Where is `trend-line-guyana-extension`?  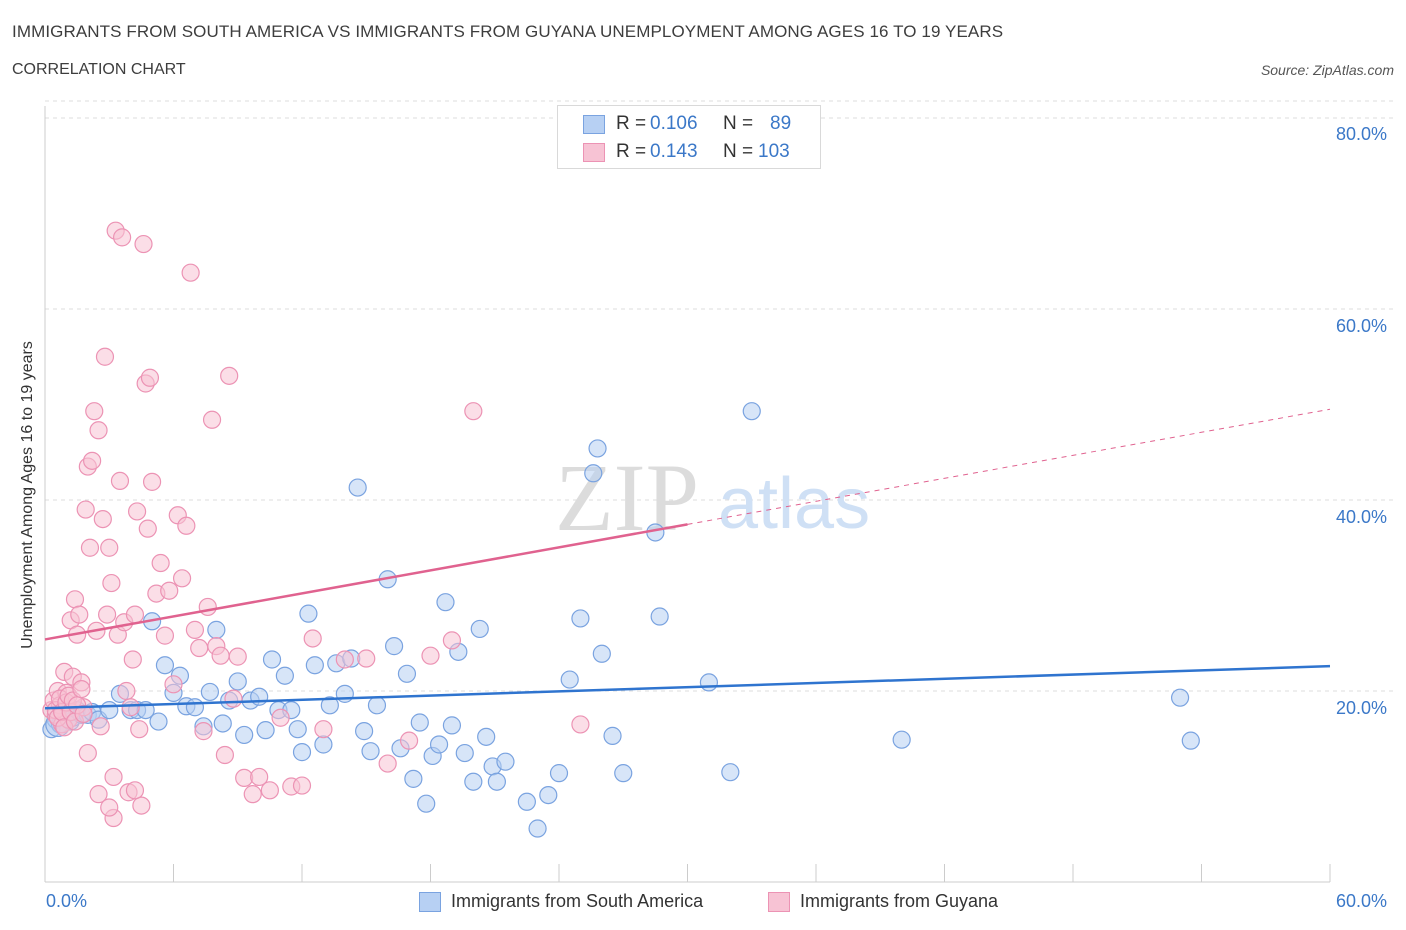
trend-line-guyana-extension is located at coordinates (1009, 466).